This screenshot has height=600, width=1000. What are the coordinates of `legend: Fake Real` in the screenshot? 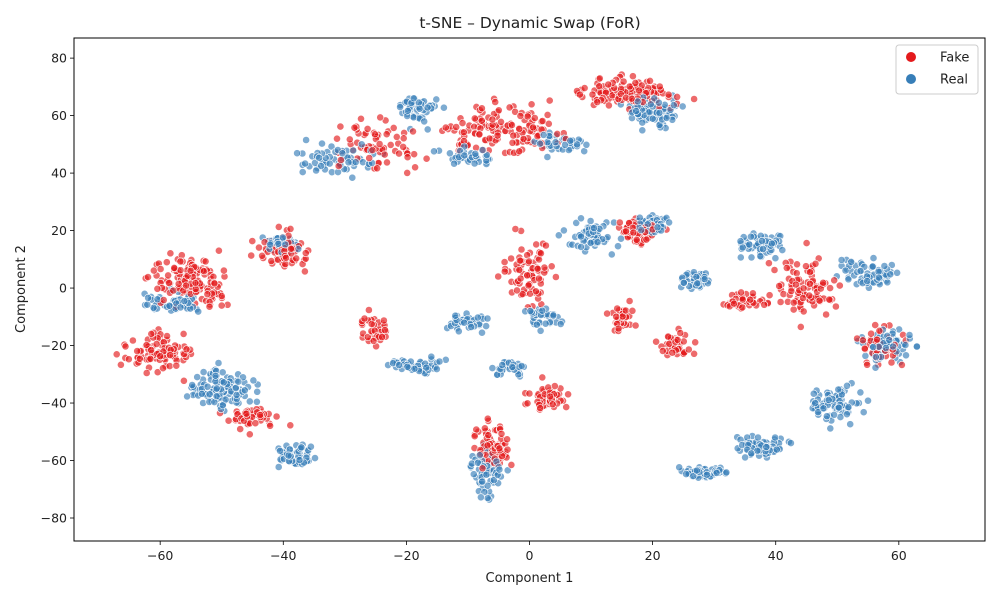 It's located at (937, 69).